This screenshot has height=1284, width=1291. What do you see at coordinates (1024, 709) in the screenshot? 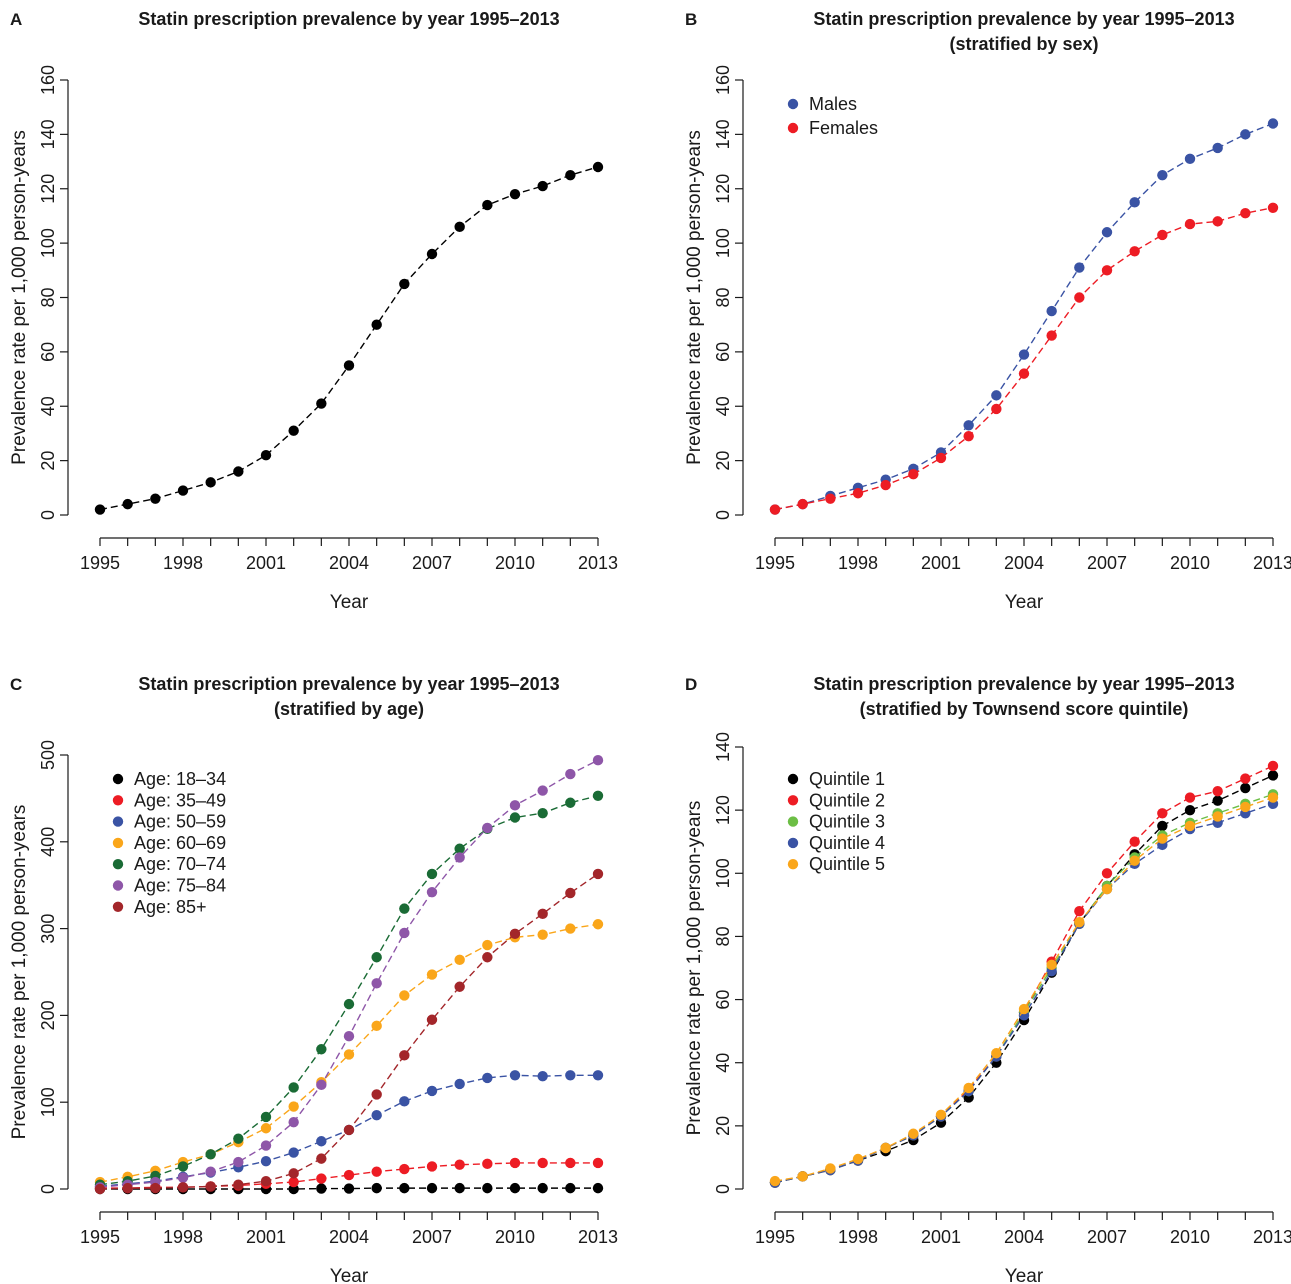
I see `chart-subtitle: (stratified by Townsend score quintile)` at bounding box center [1024, 709].